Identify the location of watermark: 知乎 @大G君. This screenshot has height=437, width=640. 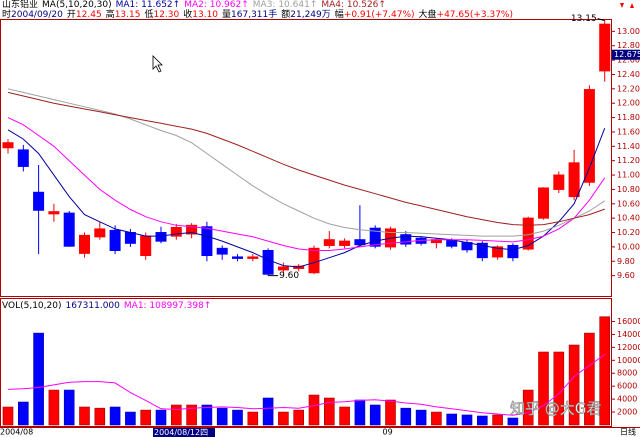
(555, 409).